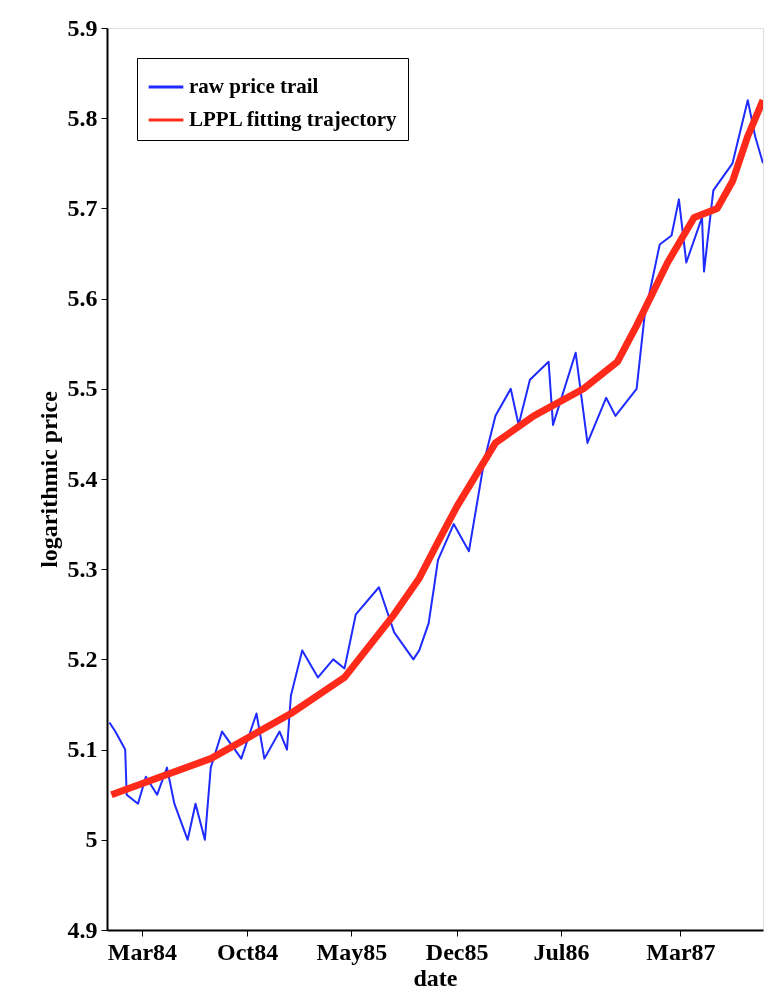 This screenshot has width=765, height=1005. I want to click on y-tick-label: 5.5, so click(82, 388).